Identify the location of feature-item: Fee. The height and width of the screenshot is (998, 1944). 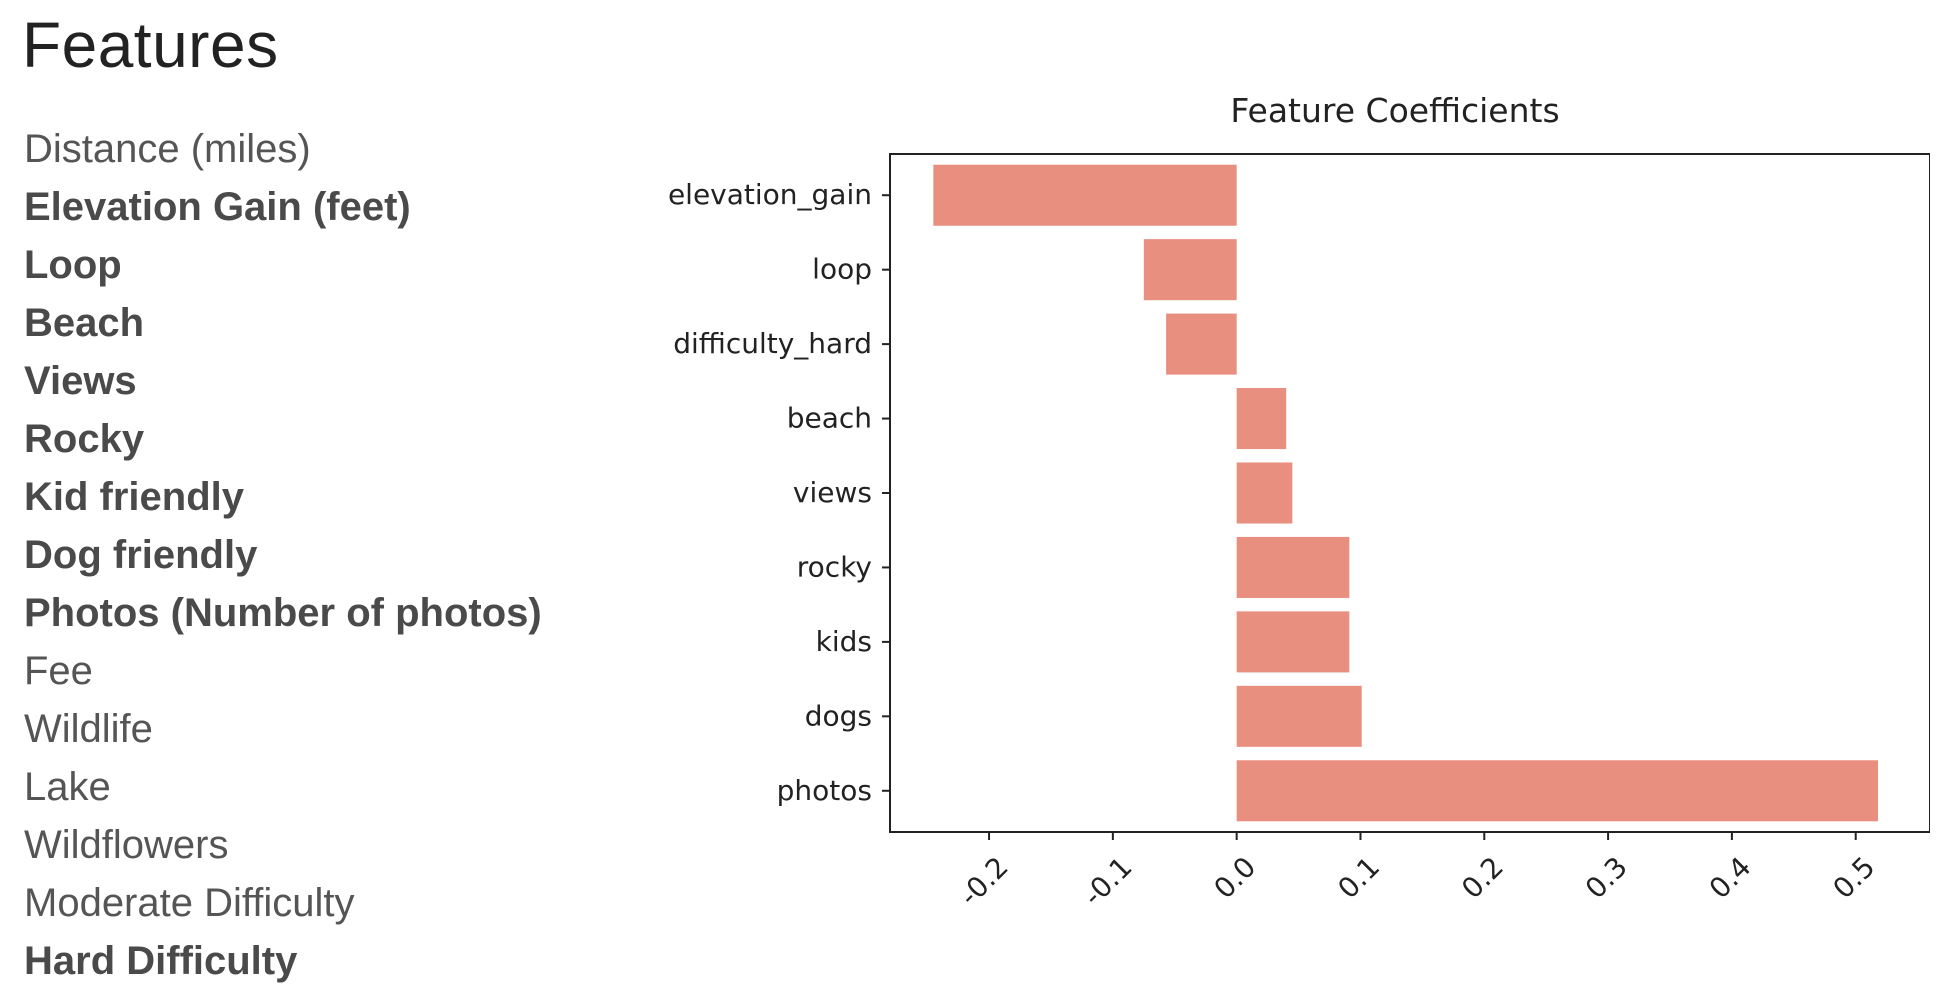
(58, 671).